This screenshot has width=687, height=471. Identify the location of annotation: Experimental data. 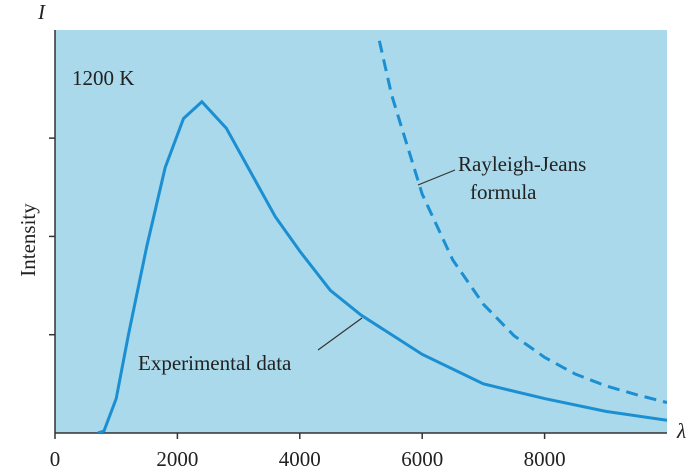
(215, 363).